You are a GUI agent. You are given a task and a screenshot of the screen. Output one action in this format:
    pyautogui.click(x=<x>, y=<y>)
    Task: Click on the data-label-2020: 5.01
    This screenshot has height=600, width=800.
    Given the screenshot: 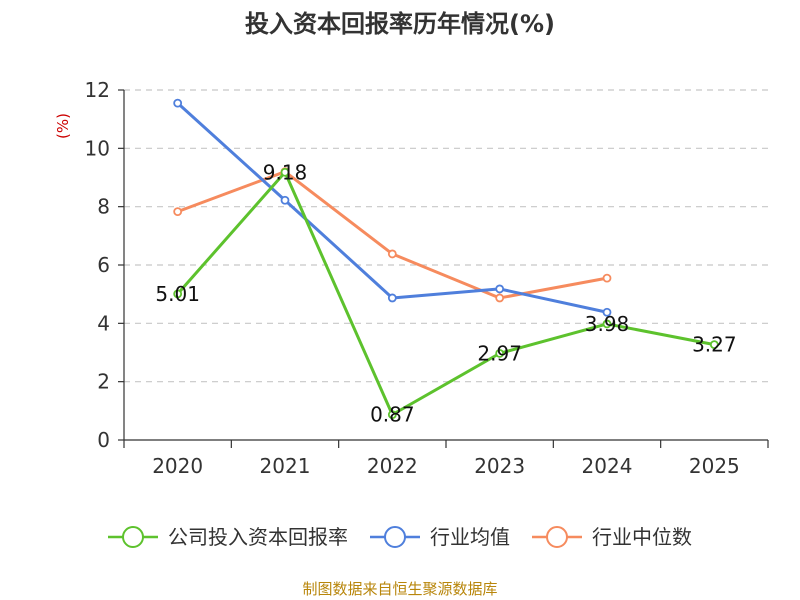 What is the action you would take?
    pyautogui.click(x=177, y=294)
    